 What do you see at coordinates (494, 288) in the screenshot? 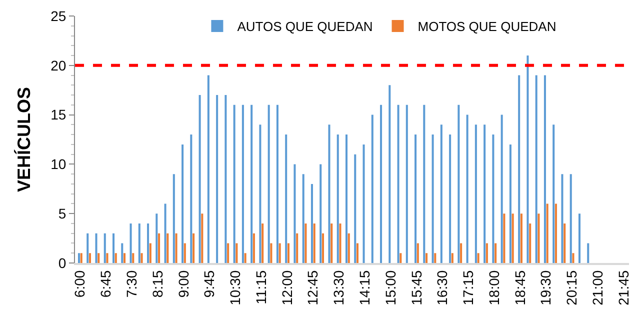
I see `x-tick-label: 18:00` at bounding box center [494, 288].